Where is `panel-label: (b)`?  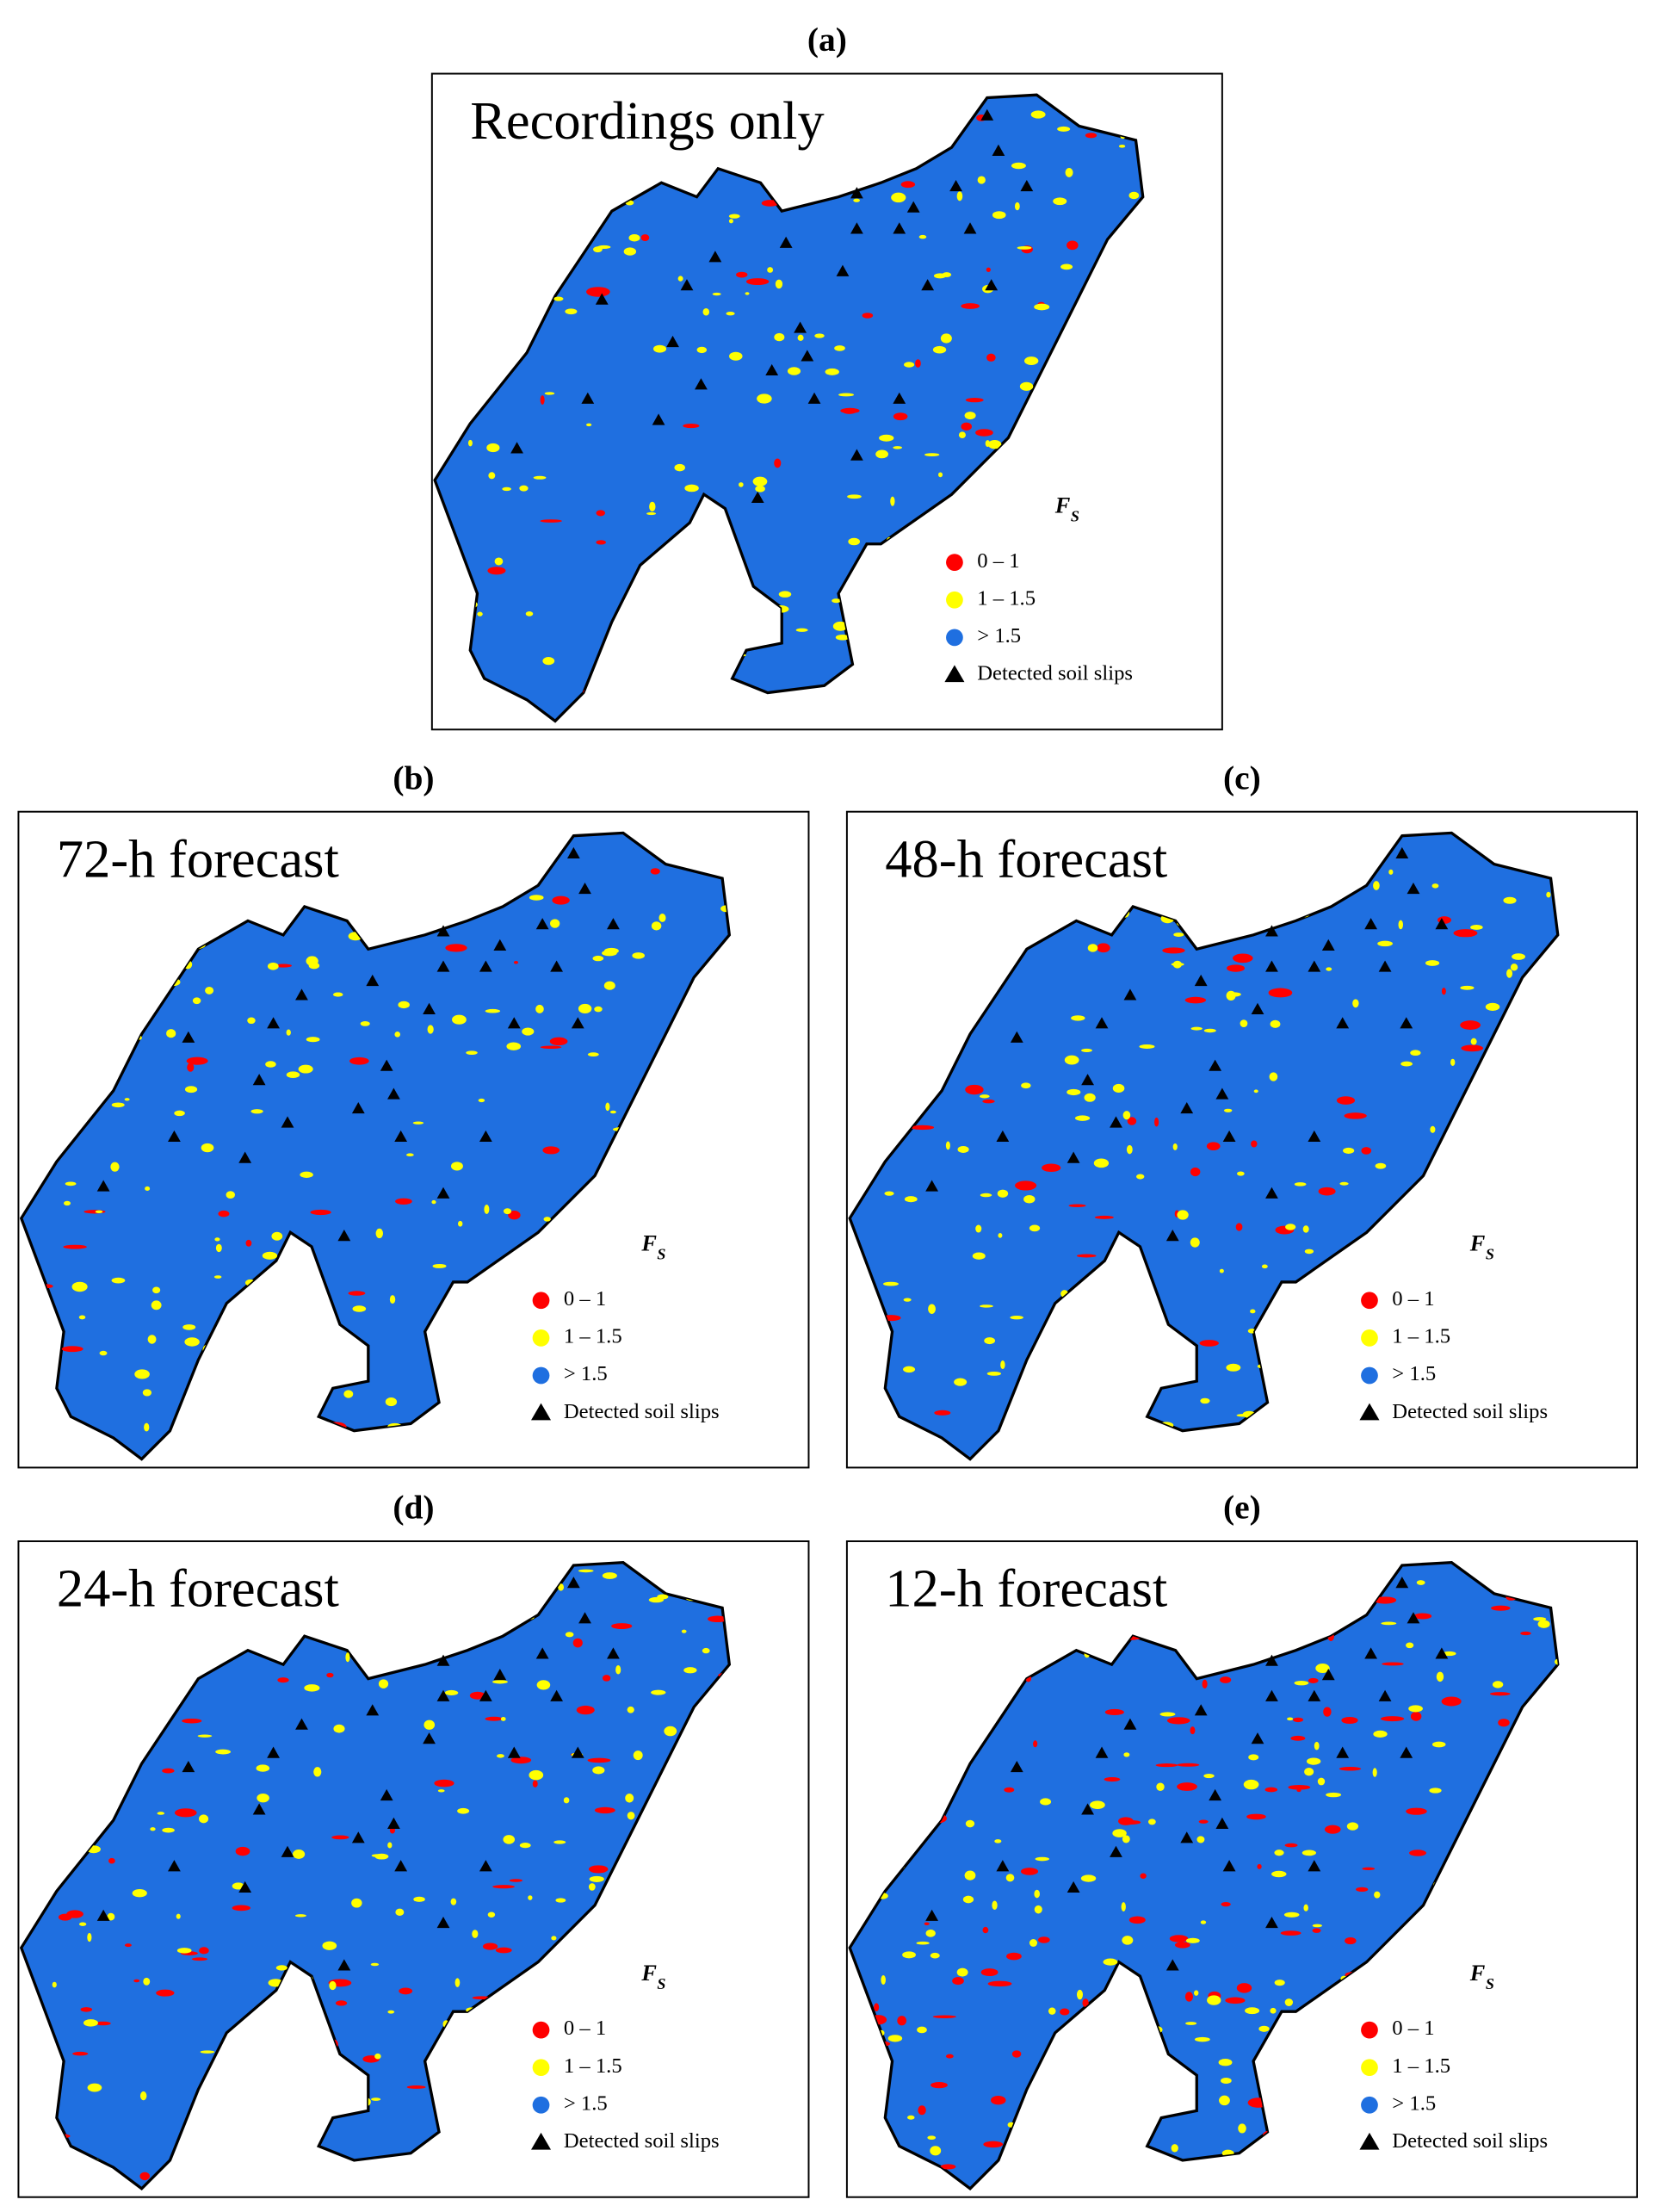 panel-label: (b) is located at coordinates (413, 777).